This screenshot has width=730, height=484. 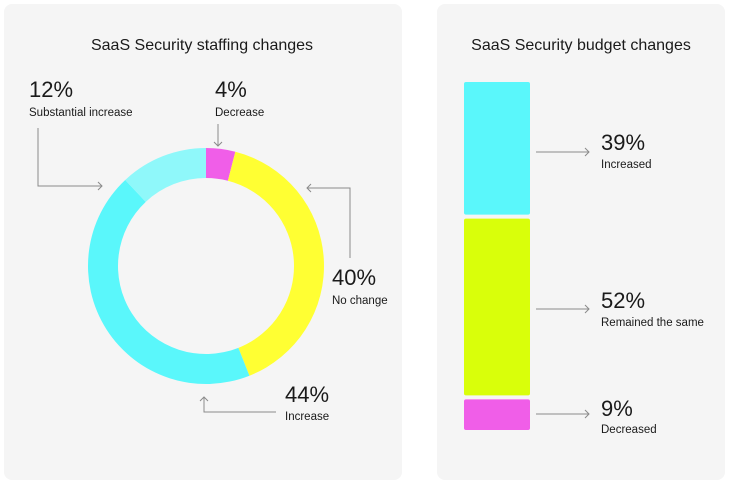 I want to click on donut-slice-no-change, so click(x=276, y=263).